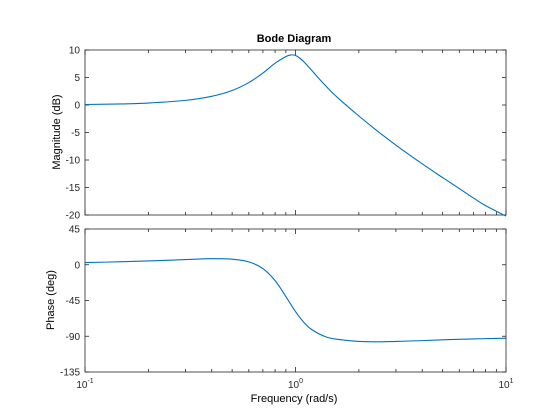 This screenshot has width=560, height=420. I want to click on phase-y-tick-label: -90, so click(73, 337).